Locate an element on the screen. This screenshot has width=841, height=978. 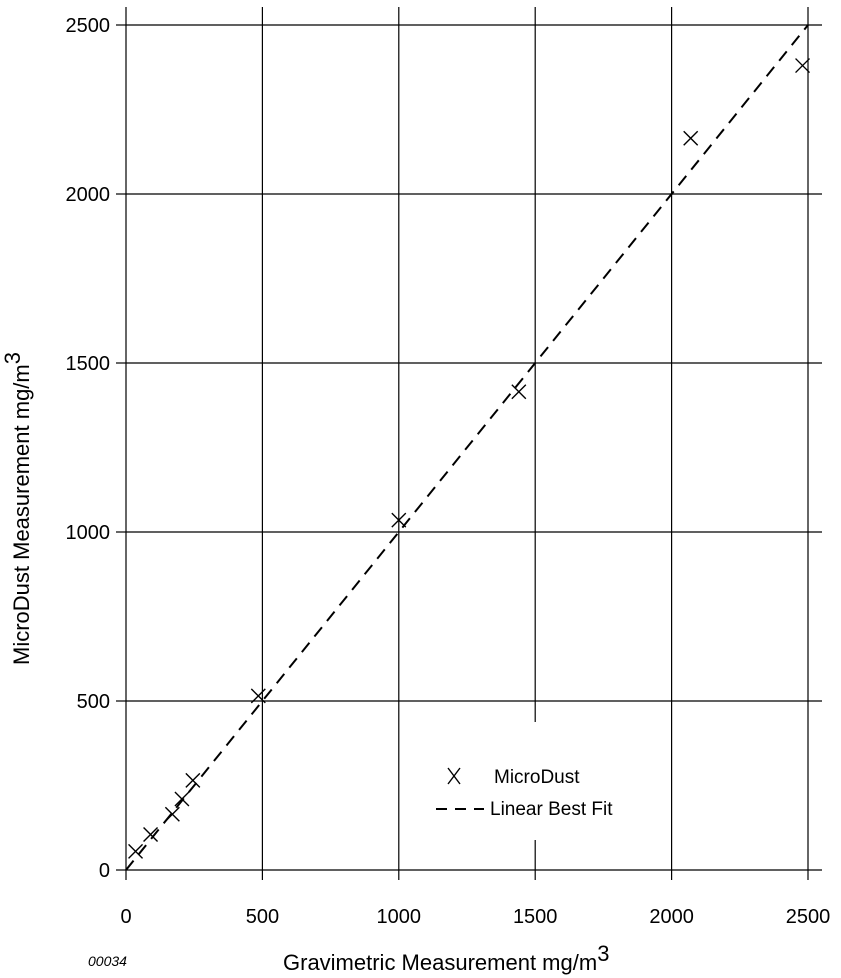
y-axis-title: MicroDust Measurement mg/m3 is located at coordinates (17, 508).